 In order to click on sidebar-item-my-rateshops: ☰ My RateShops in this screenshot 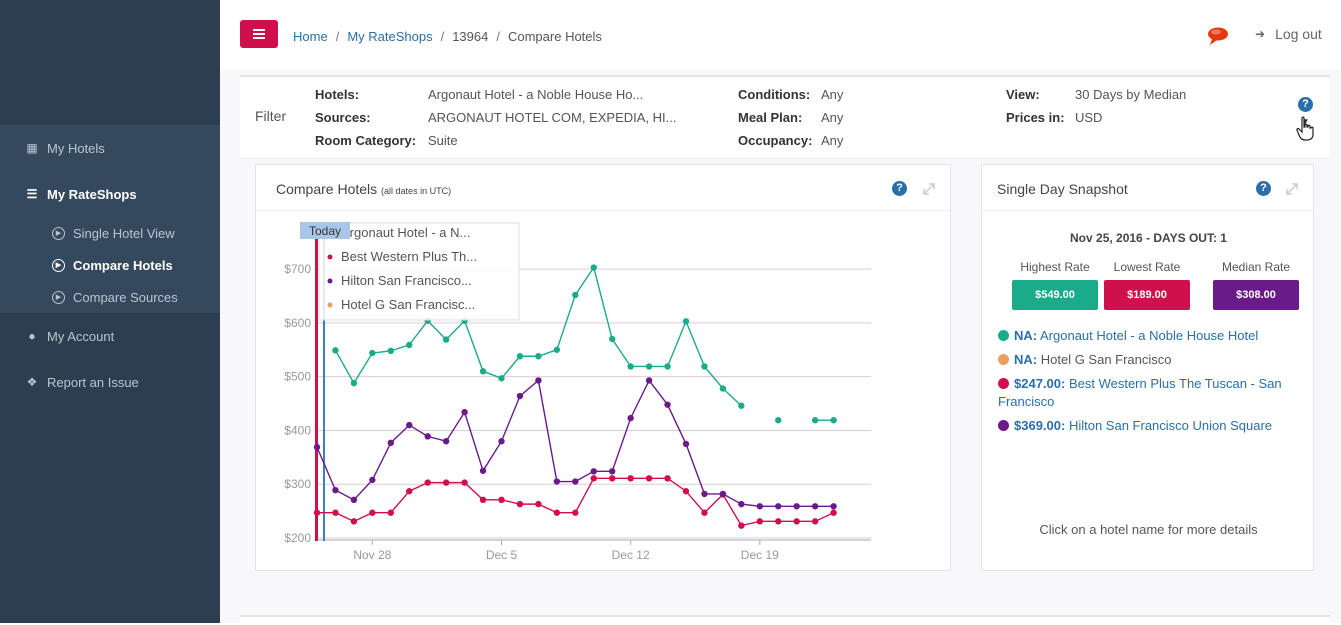, I will do `click(110, 194)`.